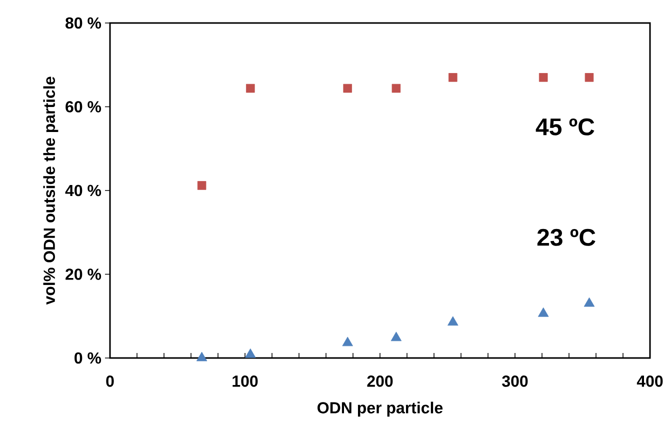  What do you see at coordinates (380, 409) in the screenshot?
I see `x-axis-title: ODN per particle` at bounding box center [380, 409].